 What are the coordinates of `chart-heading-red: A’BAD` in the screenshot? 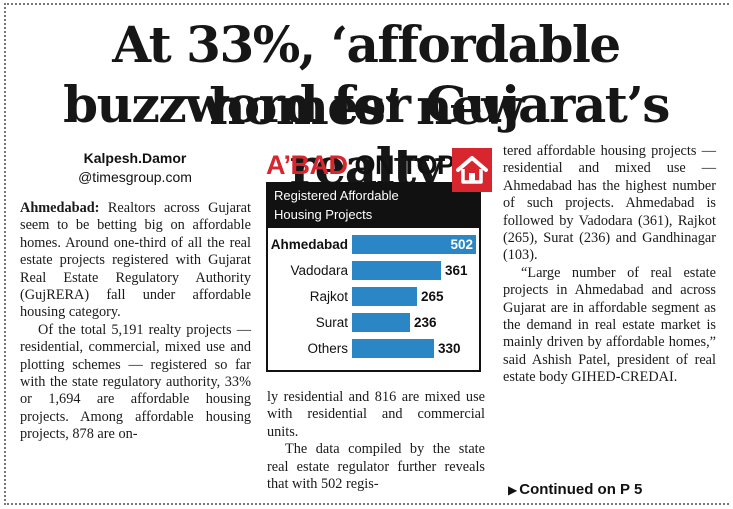 It's located at (307, 165).